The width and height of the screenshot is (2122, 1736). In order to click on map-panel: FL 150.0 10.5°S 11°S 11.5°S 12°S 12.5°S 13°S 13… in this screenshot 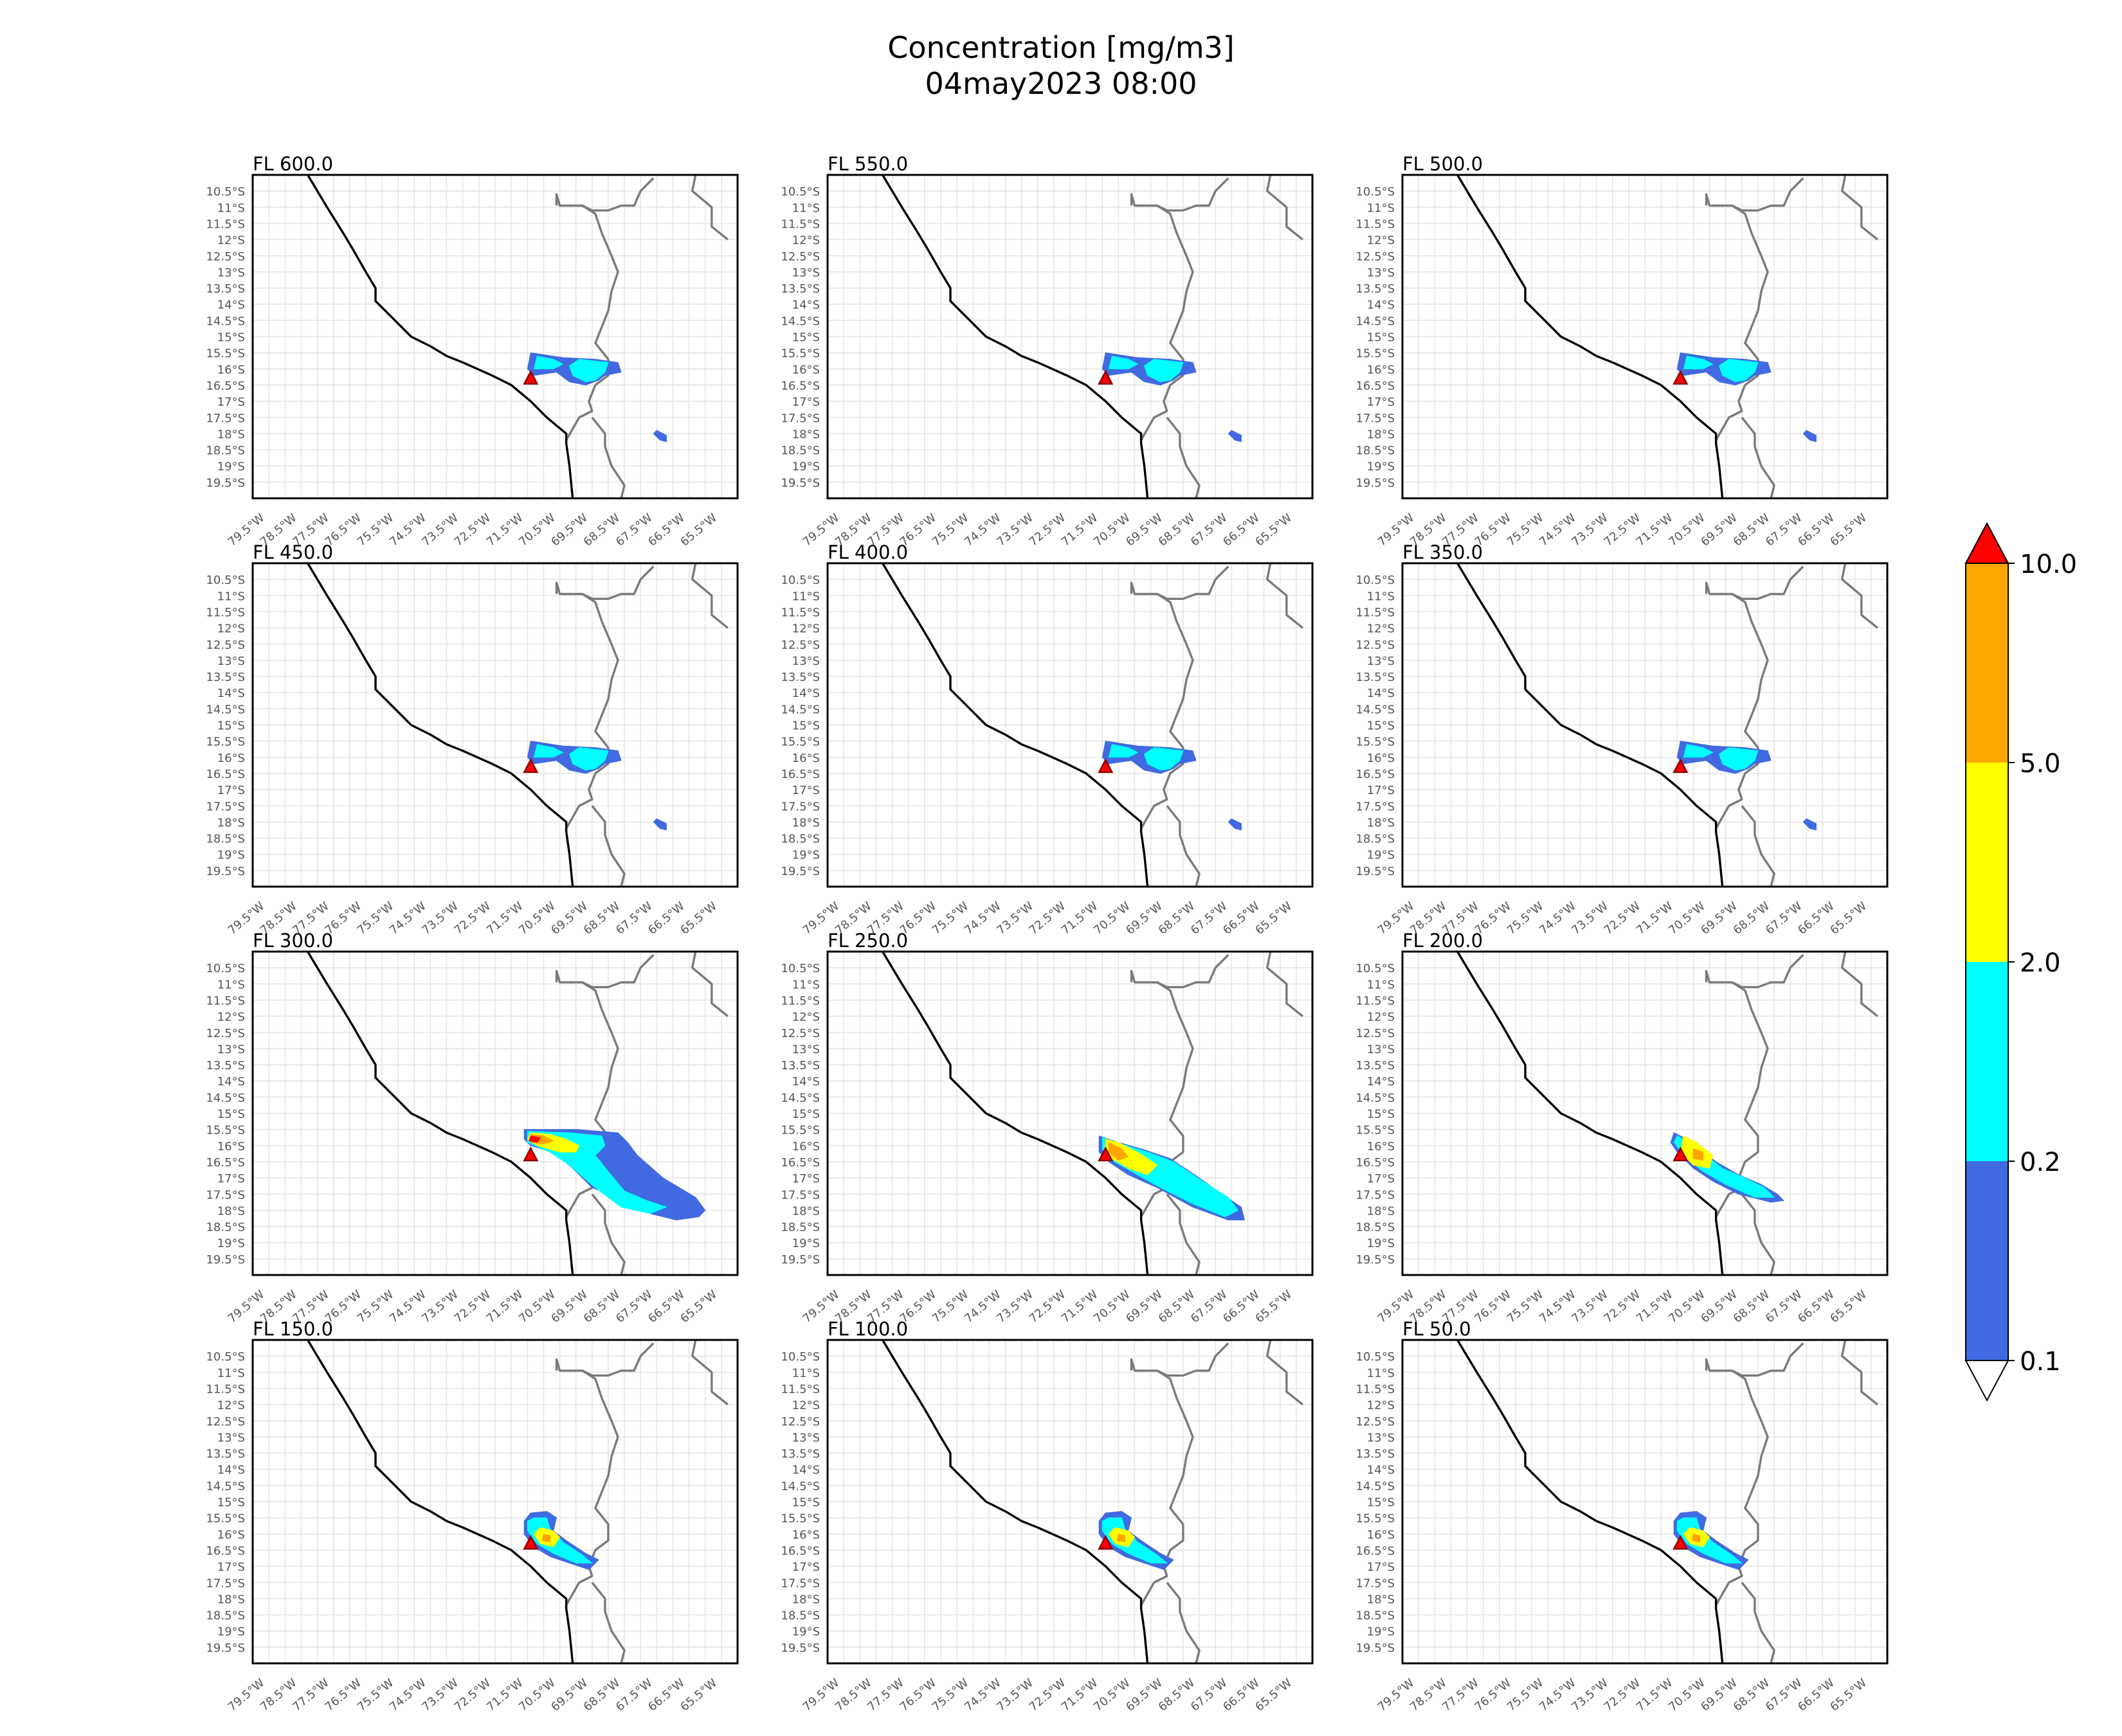, I will do `click(472, 1516)`.